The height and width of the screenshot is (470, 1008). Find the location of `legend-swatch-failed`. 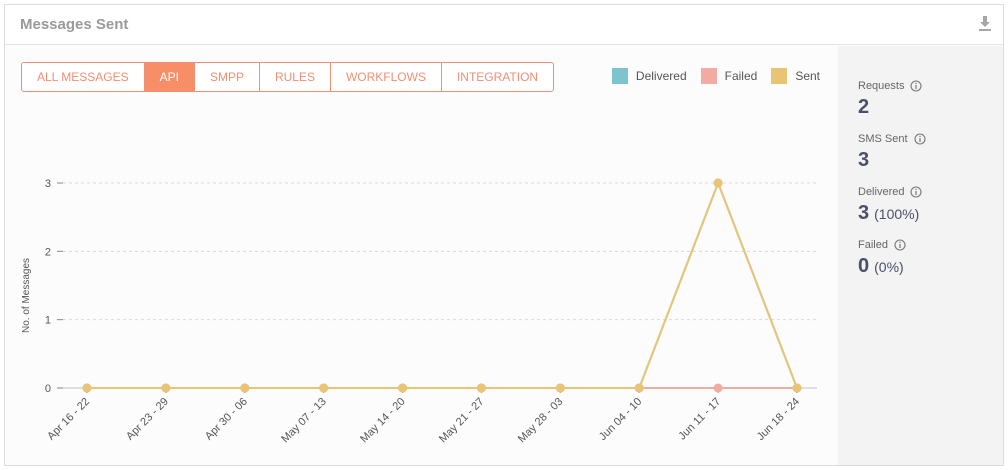

legend-swatch-failed is located at coordinates (708, 76).